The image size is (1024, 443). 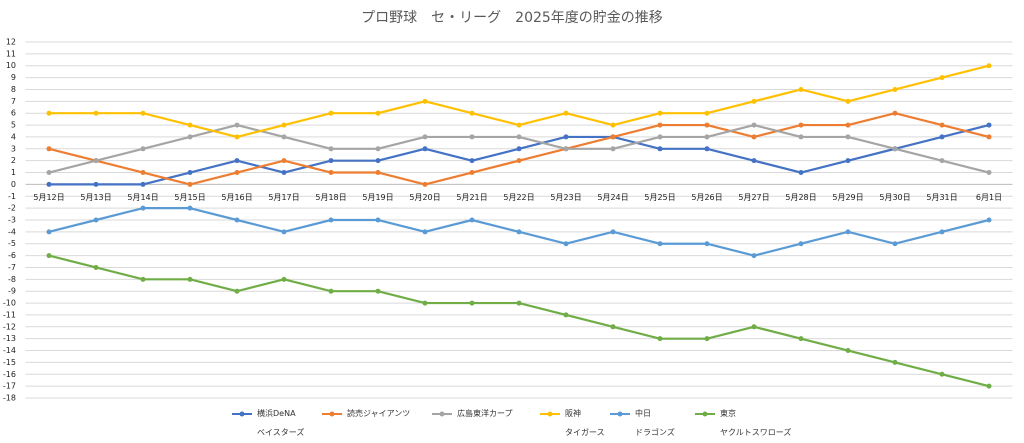 I want to click on y-tick-label: -17, so click(x=9, y=386).